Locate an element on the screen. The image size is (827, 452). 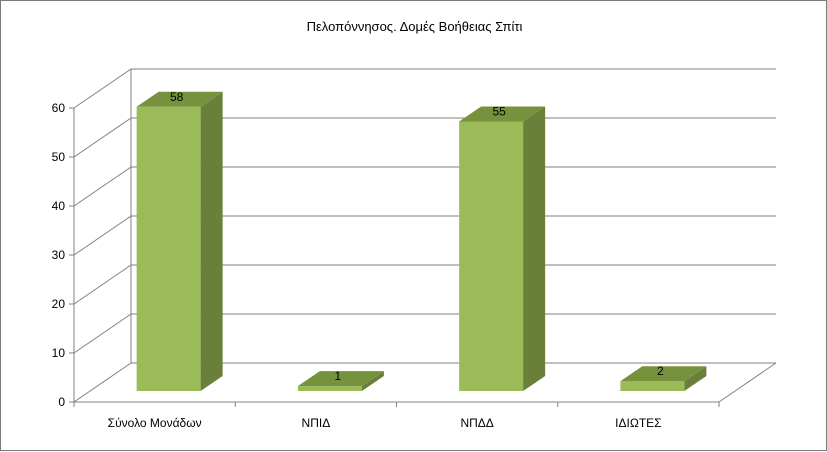
floor-edge is located at coordinates (747, 382).